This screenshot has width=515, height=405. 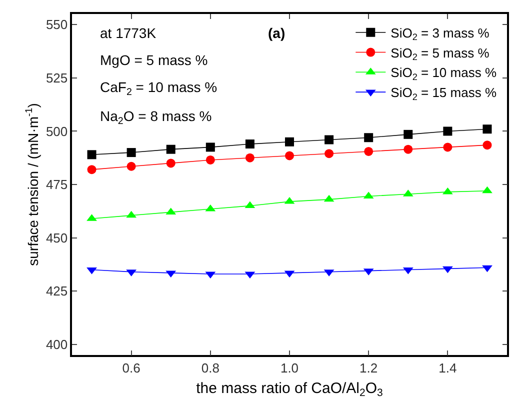 I want to click on x-tick-label: 1.2, so click(x=369, y=368).